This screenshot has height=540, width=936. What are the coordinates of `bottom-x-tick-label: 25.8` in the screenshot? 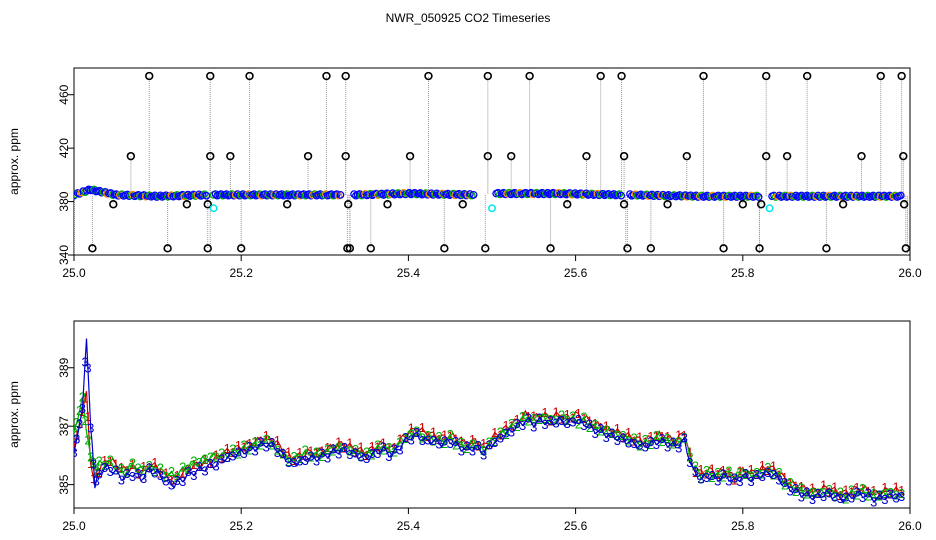 It's located at (743, 526).